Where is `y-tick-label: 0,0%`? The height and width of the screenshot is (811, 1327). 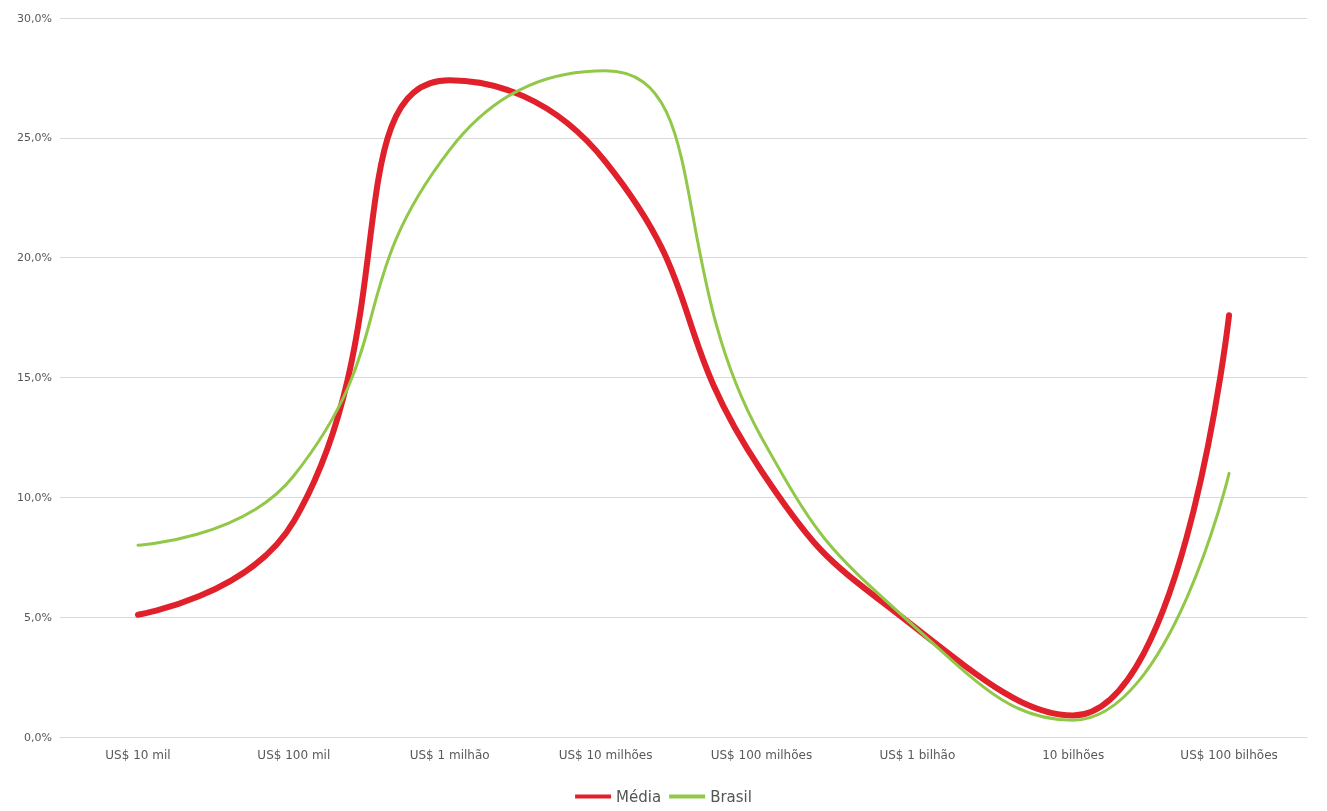 y-tick-label: 0,0% is located at coordinates (38, 737).